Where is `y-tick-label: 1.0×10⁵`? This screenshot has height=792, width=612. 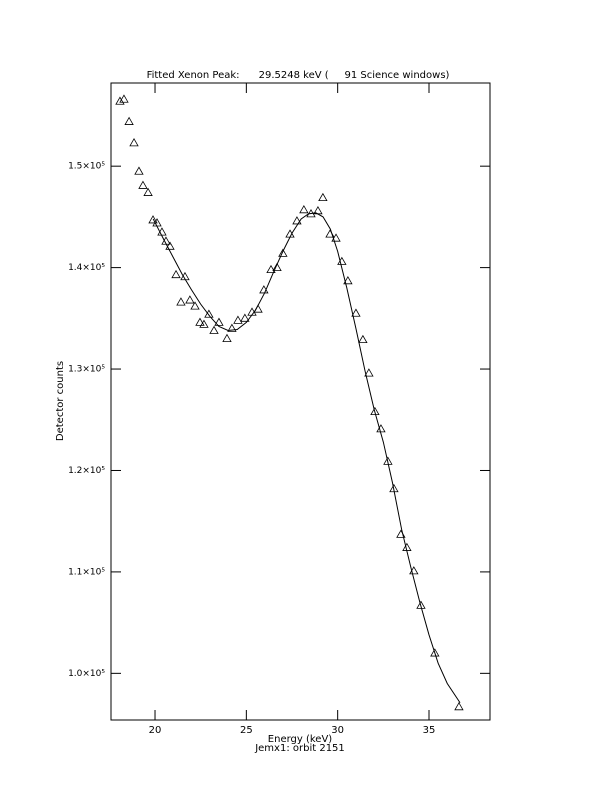
y-tick-label: 1.0×10⁵ is located at coordinates (86, 674).